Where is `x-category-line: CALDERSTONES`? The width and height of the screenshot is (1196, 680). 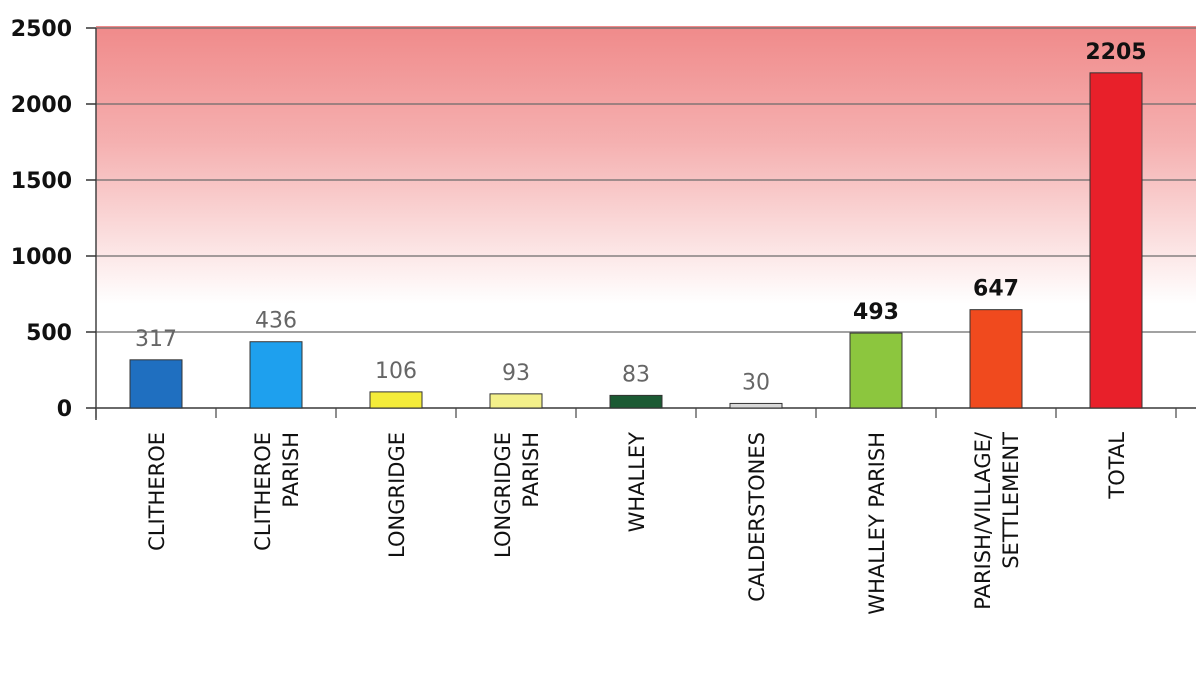 x-category-line: CALDERSTONES is located at coordinates (757, 517).